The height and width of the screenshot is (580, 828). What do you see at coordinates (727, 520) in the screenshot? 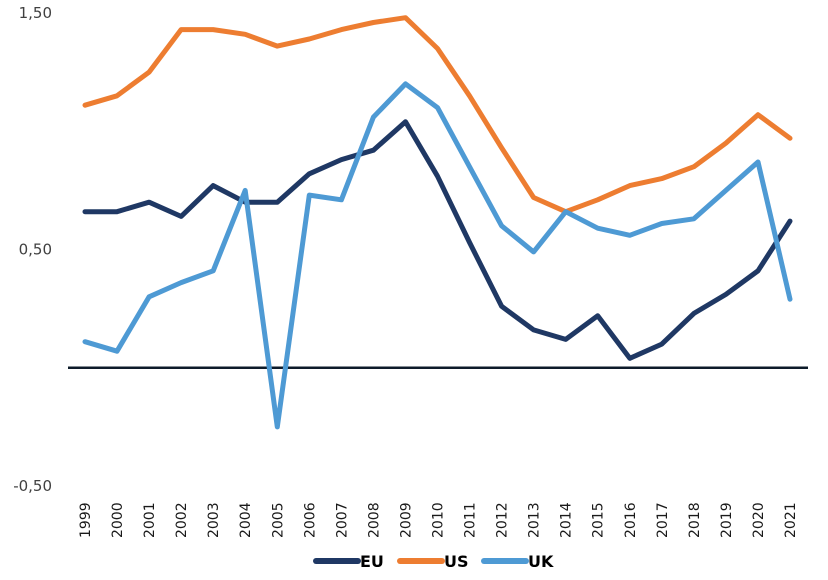
I see `x-tick-label: 2019` at bounding box center [727, 520].